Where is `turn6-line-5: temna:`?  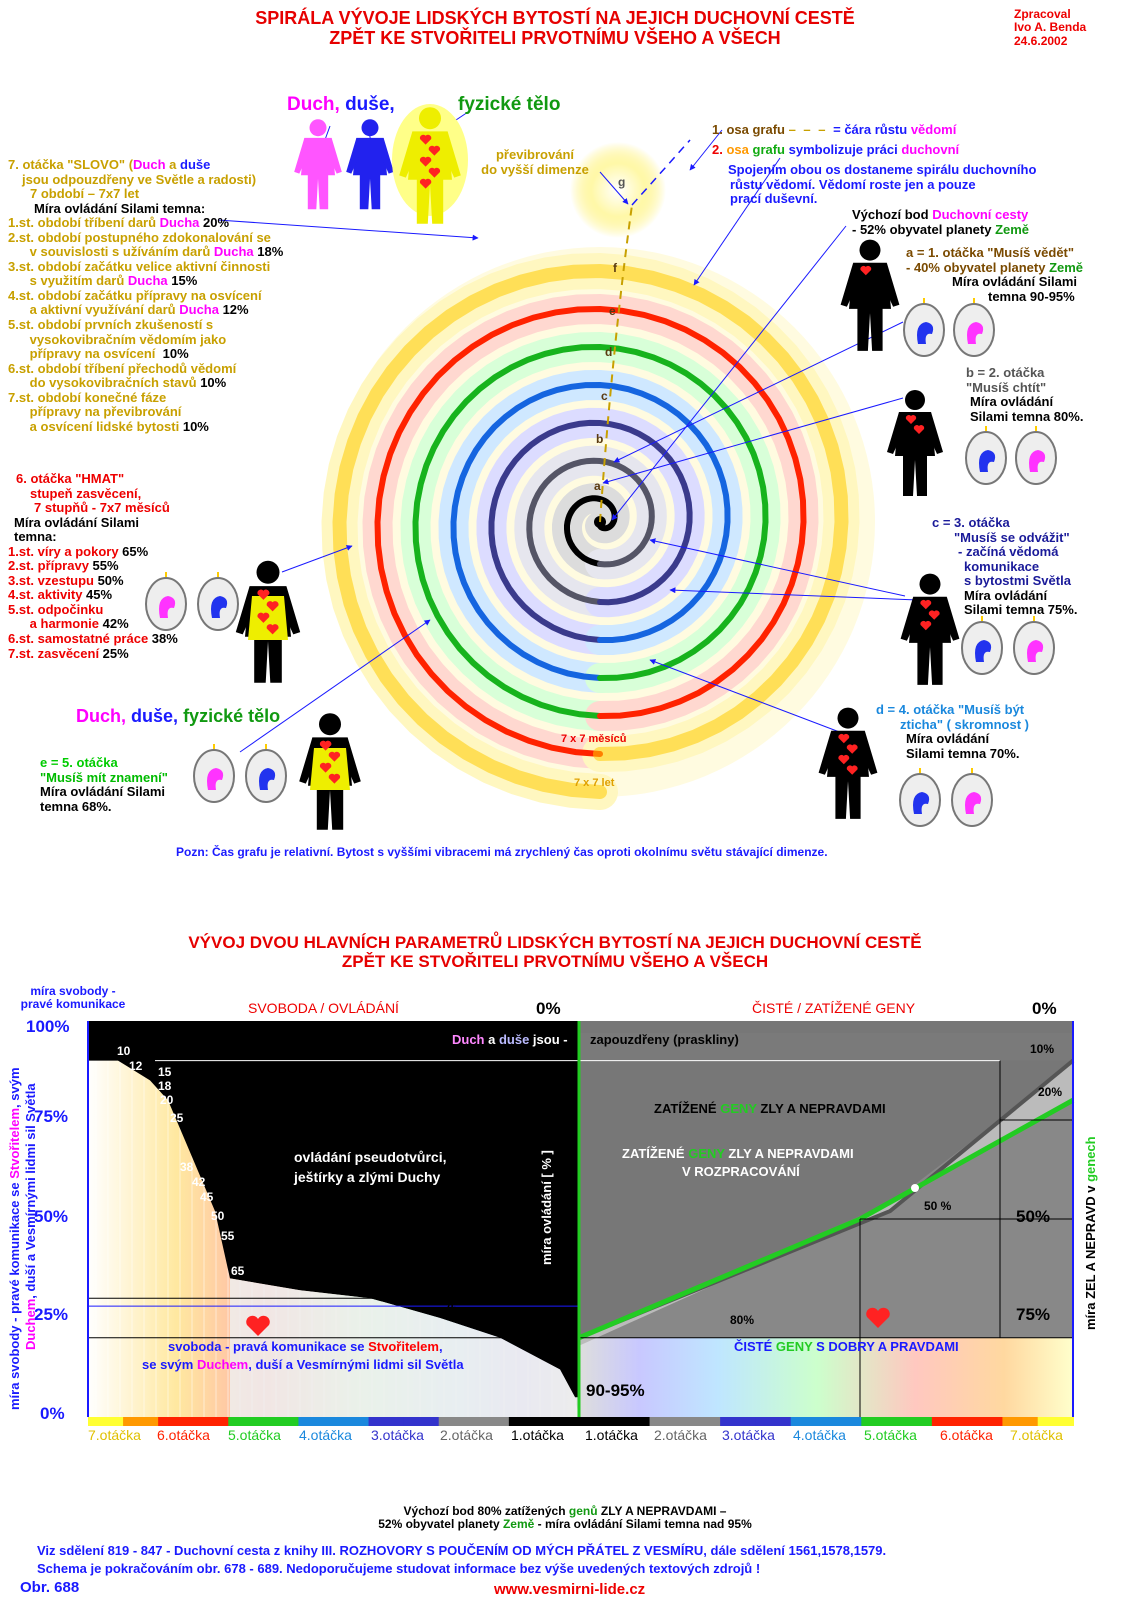 turn6-line-5: temna: is located at coordinates (35, 537).